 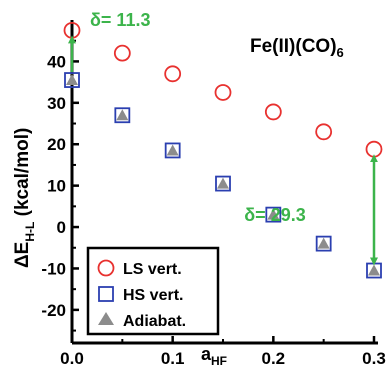 What do you see at coordinates (30, 232) in the screenshot?
I see `y-axis-title-sub: H-L` at bounding box center [30, 232].